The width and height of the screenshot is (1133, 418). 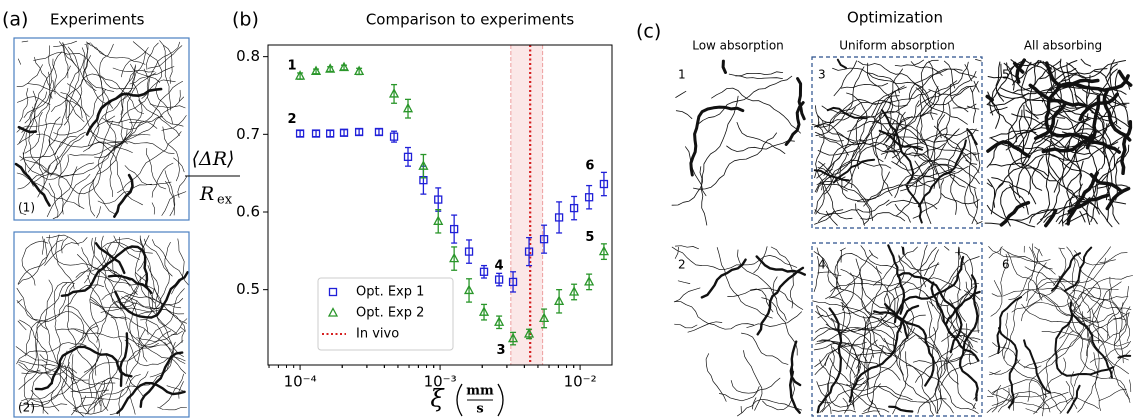 What do you see at coordinates (390, 313) in the screenshot?
I see `legend-label: Opt. Exp 2` at bounding box center [390, 313].